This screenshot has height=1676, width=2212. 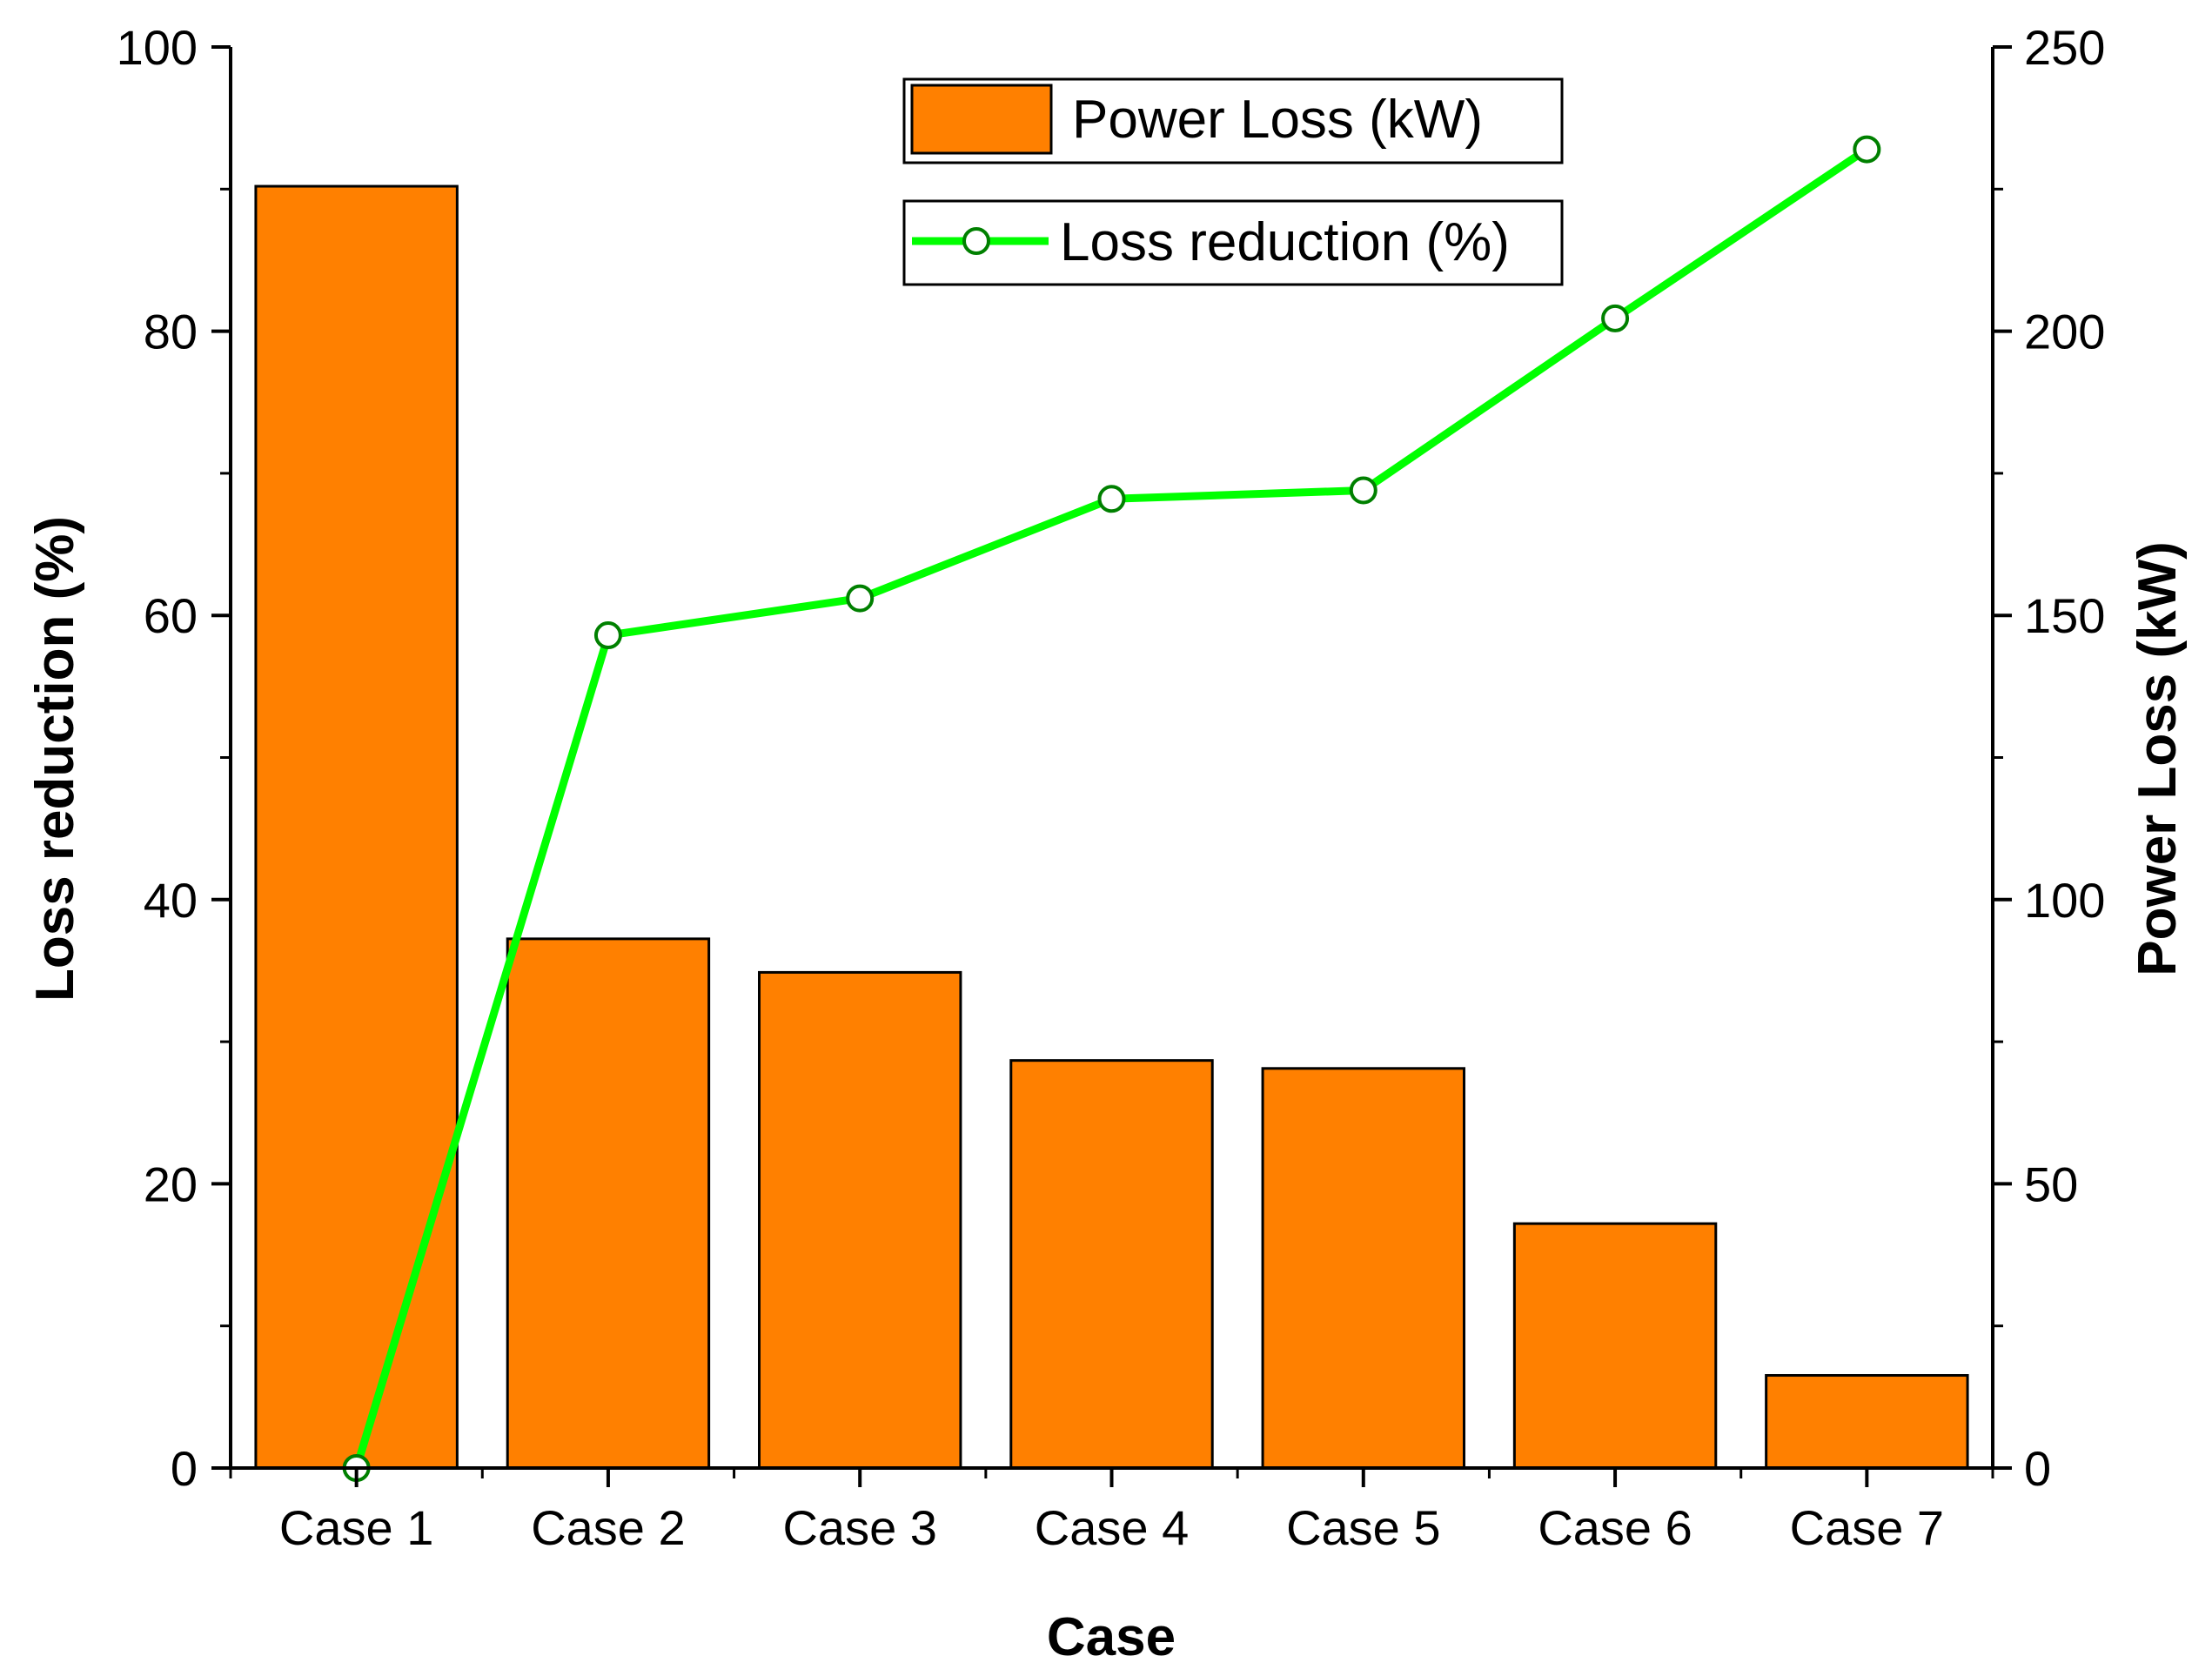 I want to click on x-tick-label: Case 4, so click(x=1112, y=1527).